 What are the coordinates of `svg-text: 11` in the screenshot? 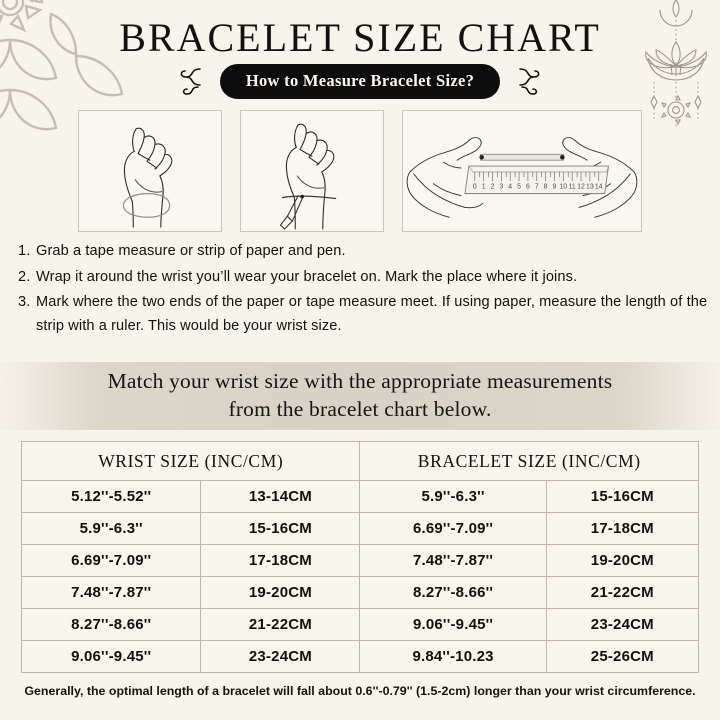 It's located at (572, 187).